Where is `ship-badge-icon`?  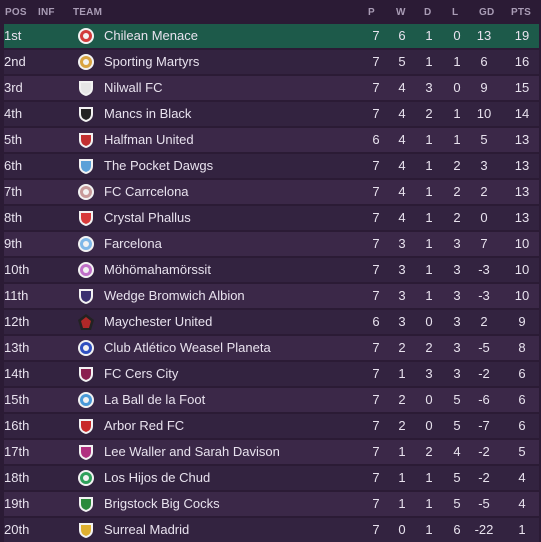
ship-badge-icon is located at coordinates (86, 400).